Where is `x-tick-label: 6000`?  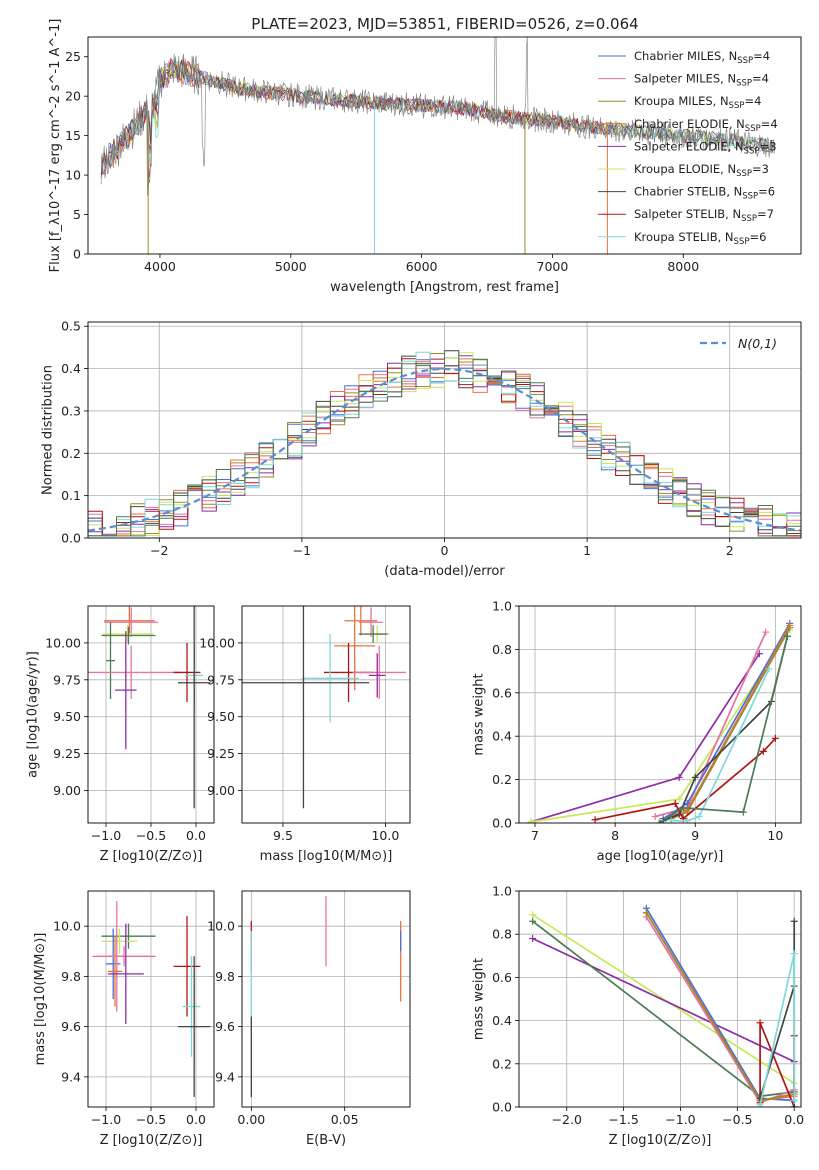
x-tick-label: 6000 is located at coordinates (422, 266).